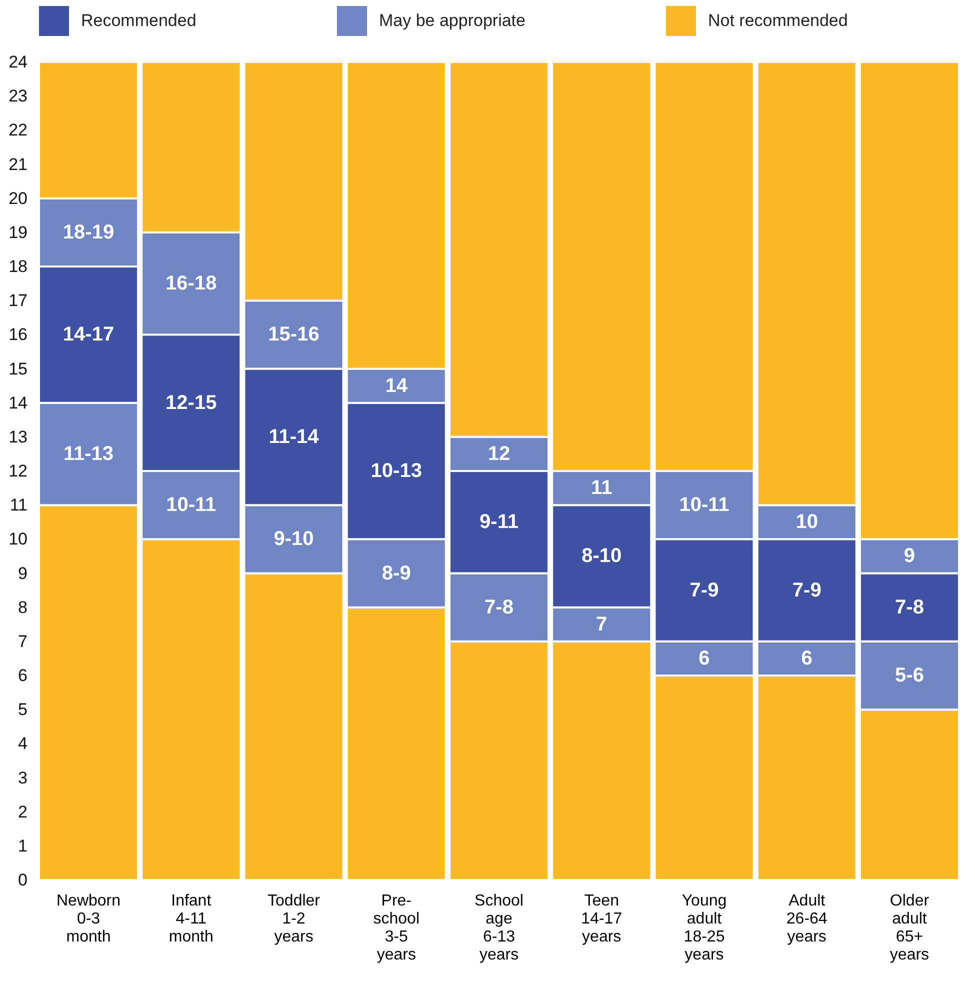 The image size is (975, 991). What do you see at coordinates (18, 198) in the screenshot?
I see `y-tick-label: 20` at bounding box center [18, 198].